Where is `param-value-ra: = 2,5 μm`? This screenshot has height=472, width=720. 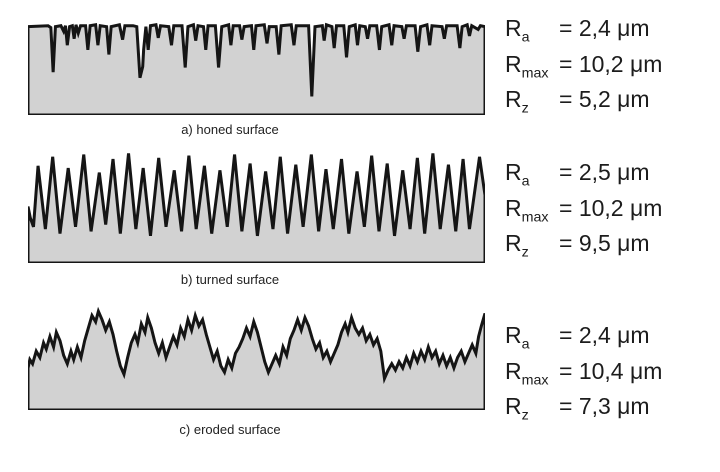 param-value-ra: = 2,5 μm is located at coordinates (604, 172).